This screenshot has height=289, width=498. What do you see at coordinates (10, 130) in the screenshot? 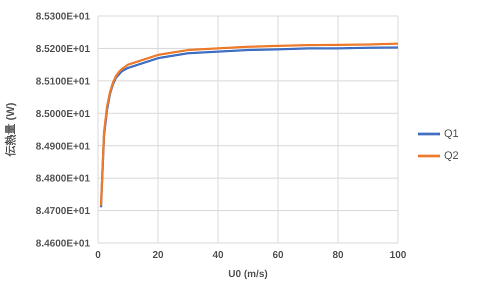
I see `y-axis-title: 伝熱量 (W)` at bounding box center [10, 130].